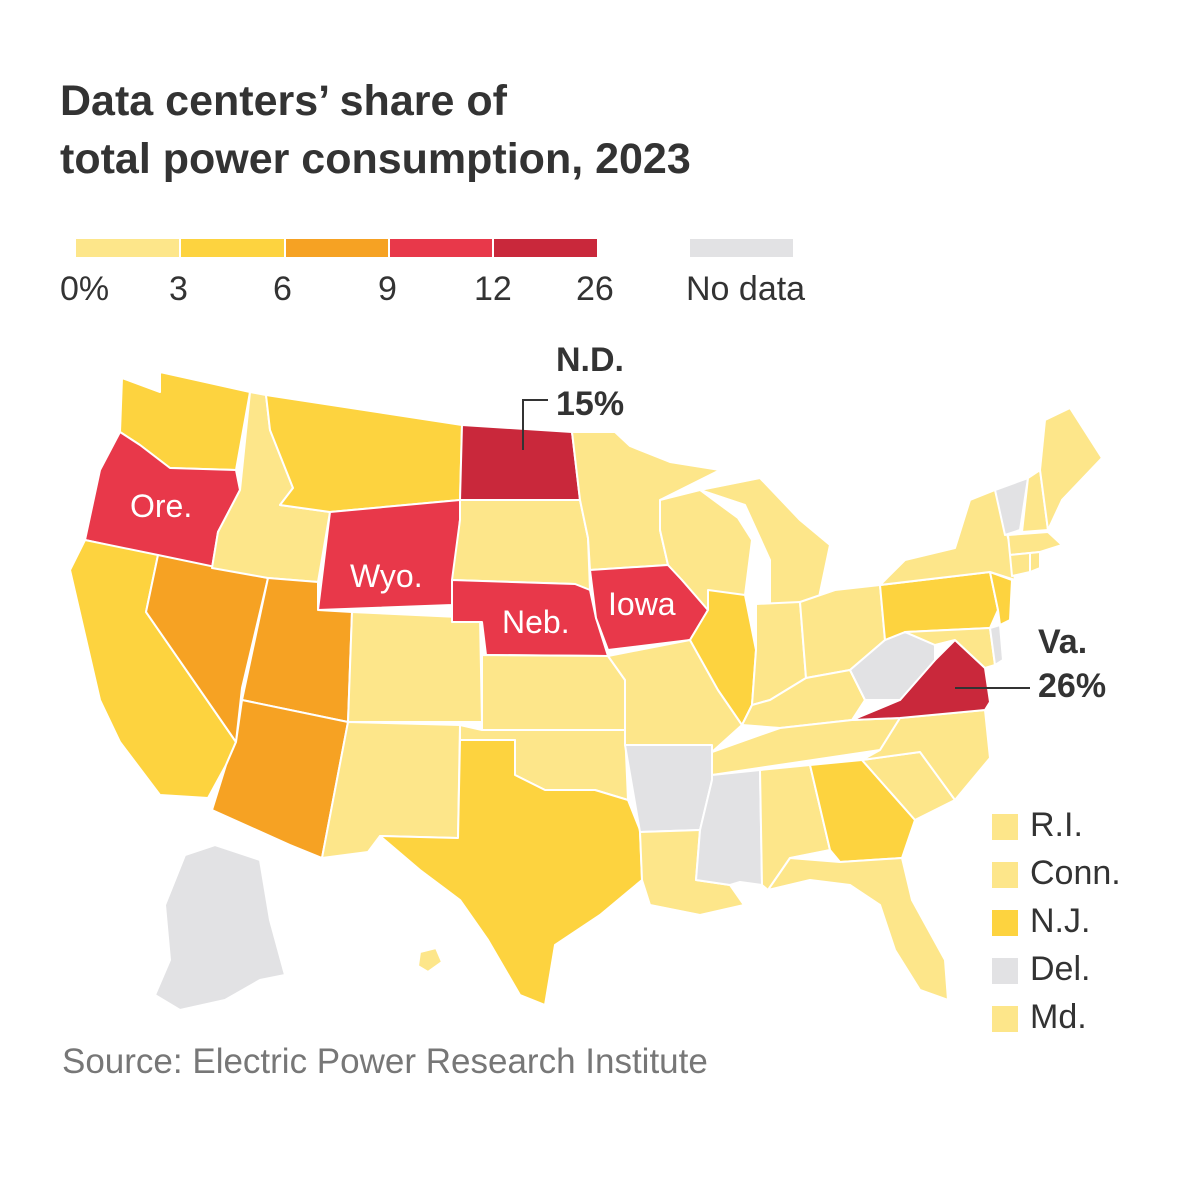 This screenshot has width=1179, height=1190. What do you see at coordinates (430, 960) in the screenshot?
I see `state-hawaii` at bounding box center [430, 960].